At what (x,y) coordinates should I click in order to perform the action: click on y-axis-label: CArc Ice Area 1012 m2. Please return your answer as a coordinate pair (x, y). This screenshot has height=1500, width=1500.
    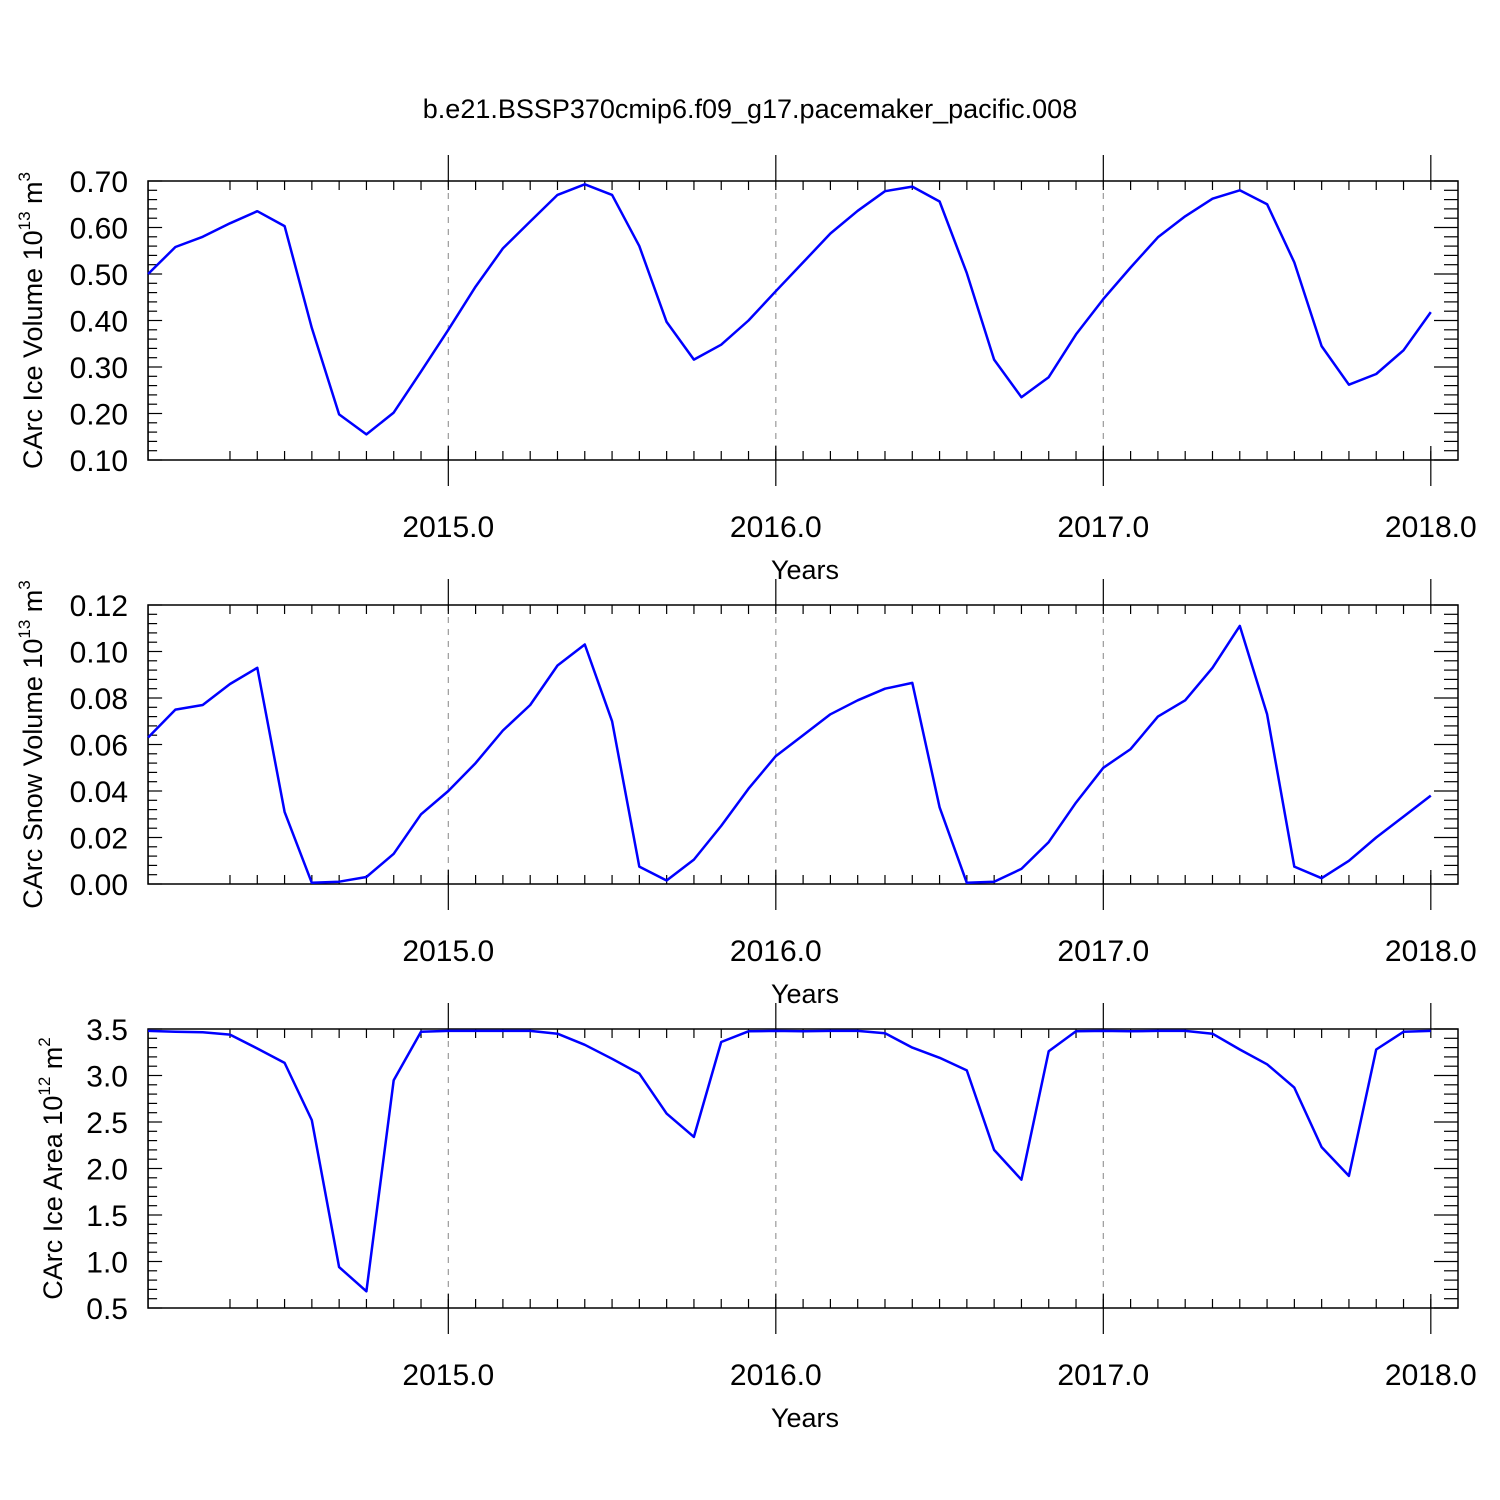
    Looking at the image, I should click on (51, 1168).